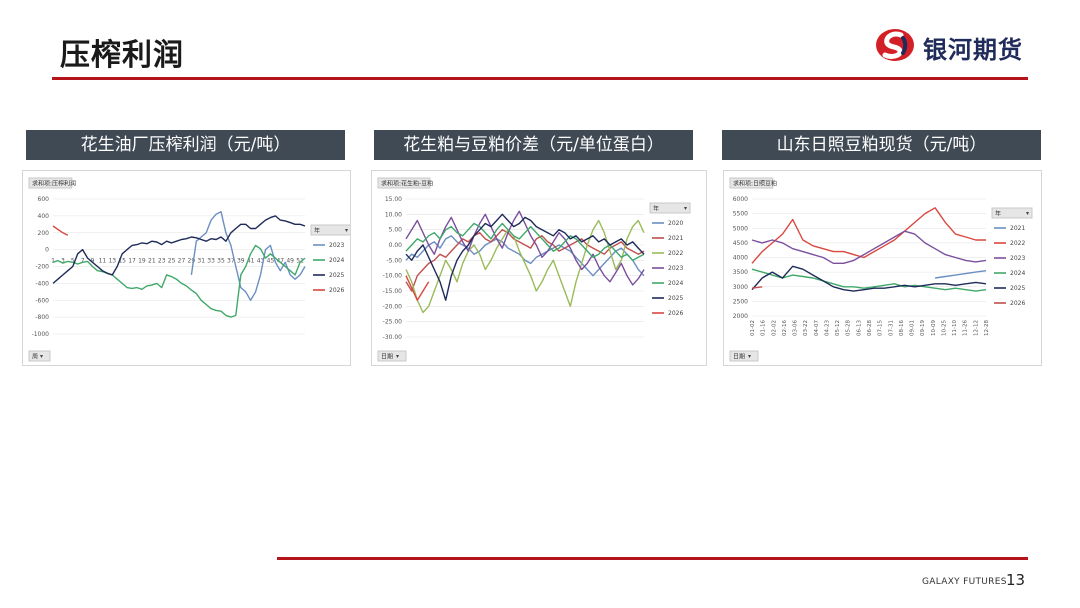 This screenshot has height=608, width=1080. Describe the element at coordinates (764, 328) in the screenshot. I see `x-tick-label: 01-16` at that location.